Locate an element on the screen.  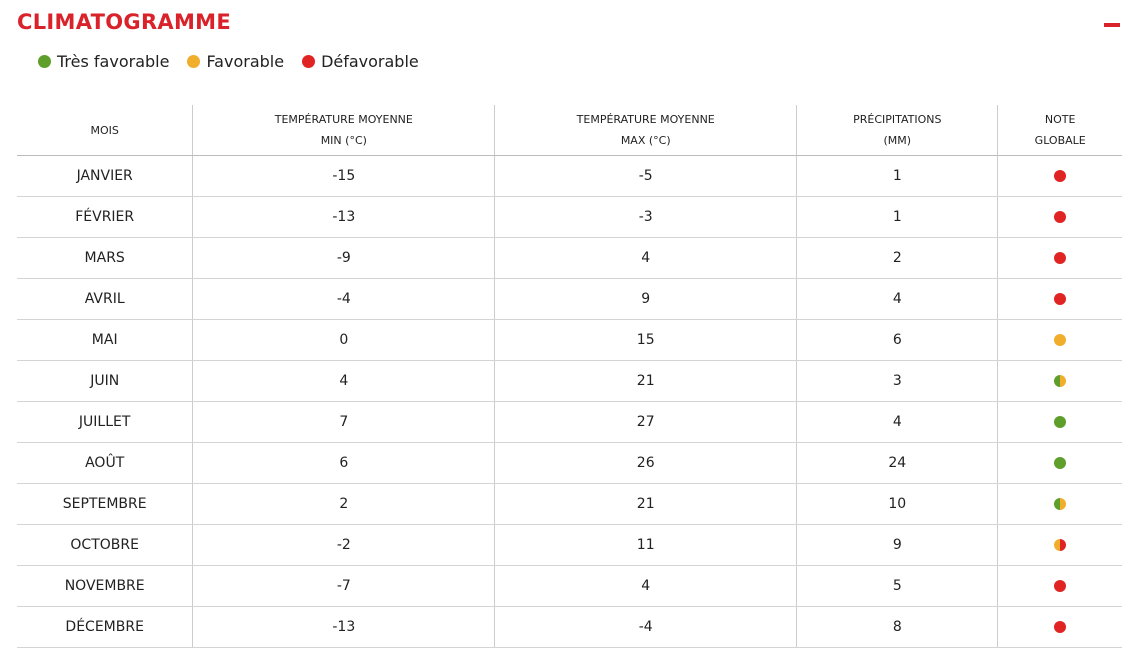
cell-max: 27 is located at coordinates (645, 422).